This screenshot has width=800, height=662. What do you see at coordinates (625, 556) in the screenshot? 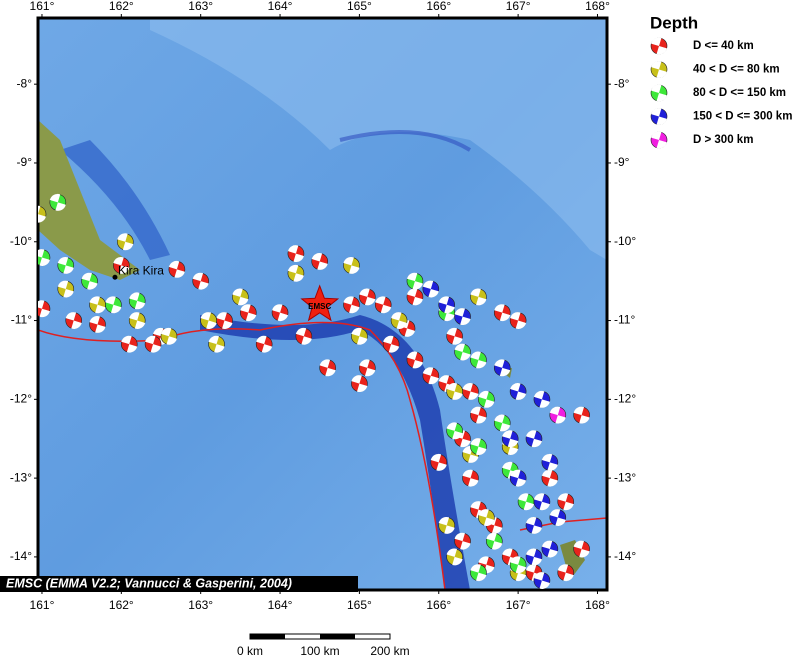
I see `lat-label: -14°` at bounding box center [625, 556].